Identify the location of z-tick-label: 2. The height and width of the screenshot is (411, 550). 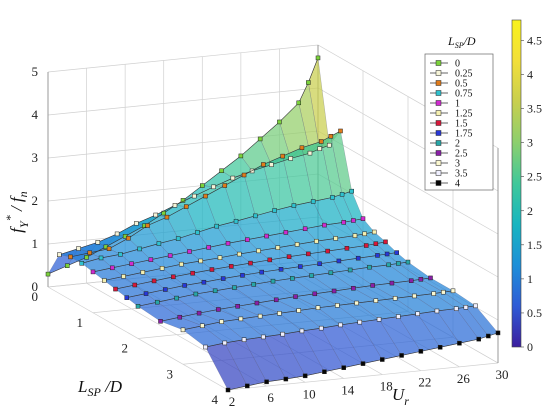
(35, 200).